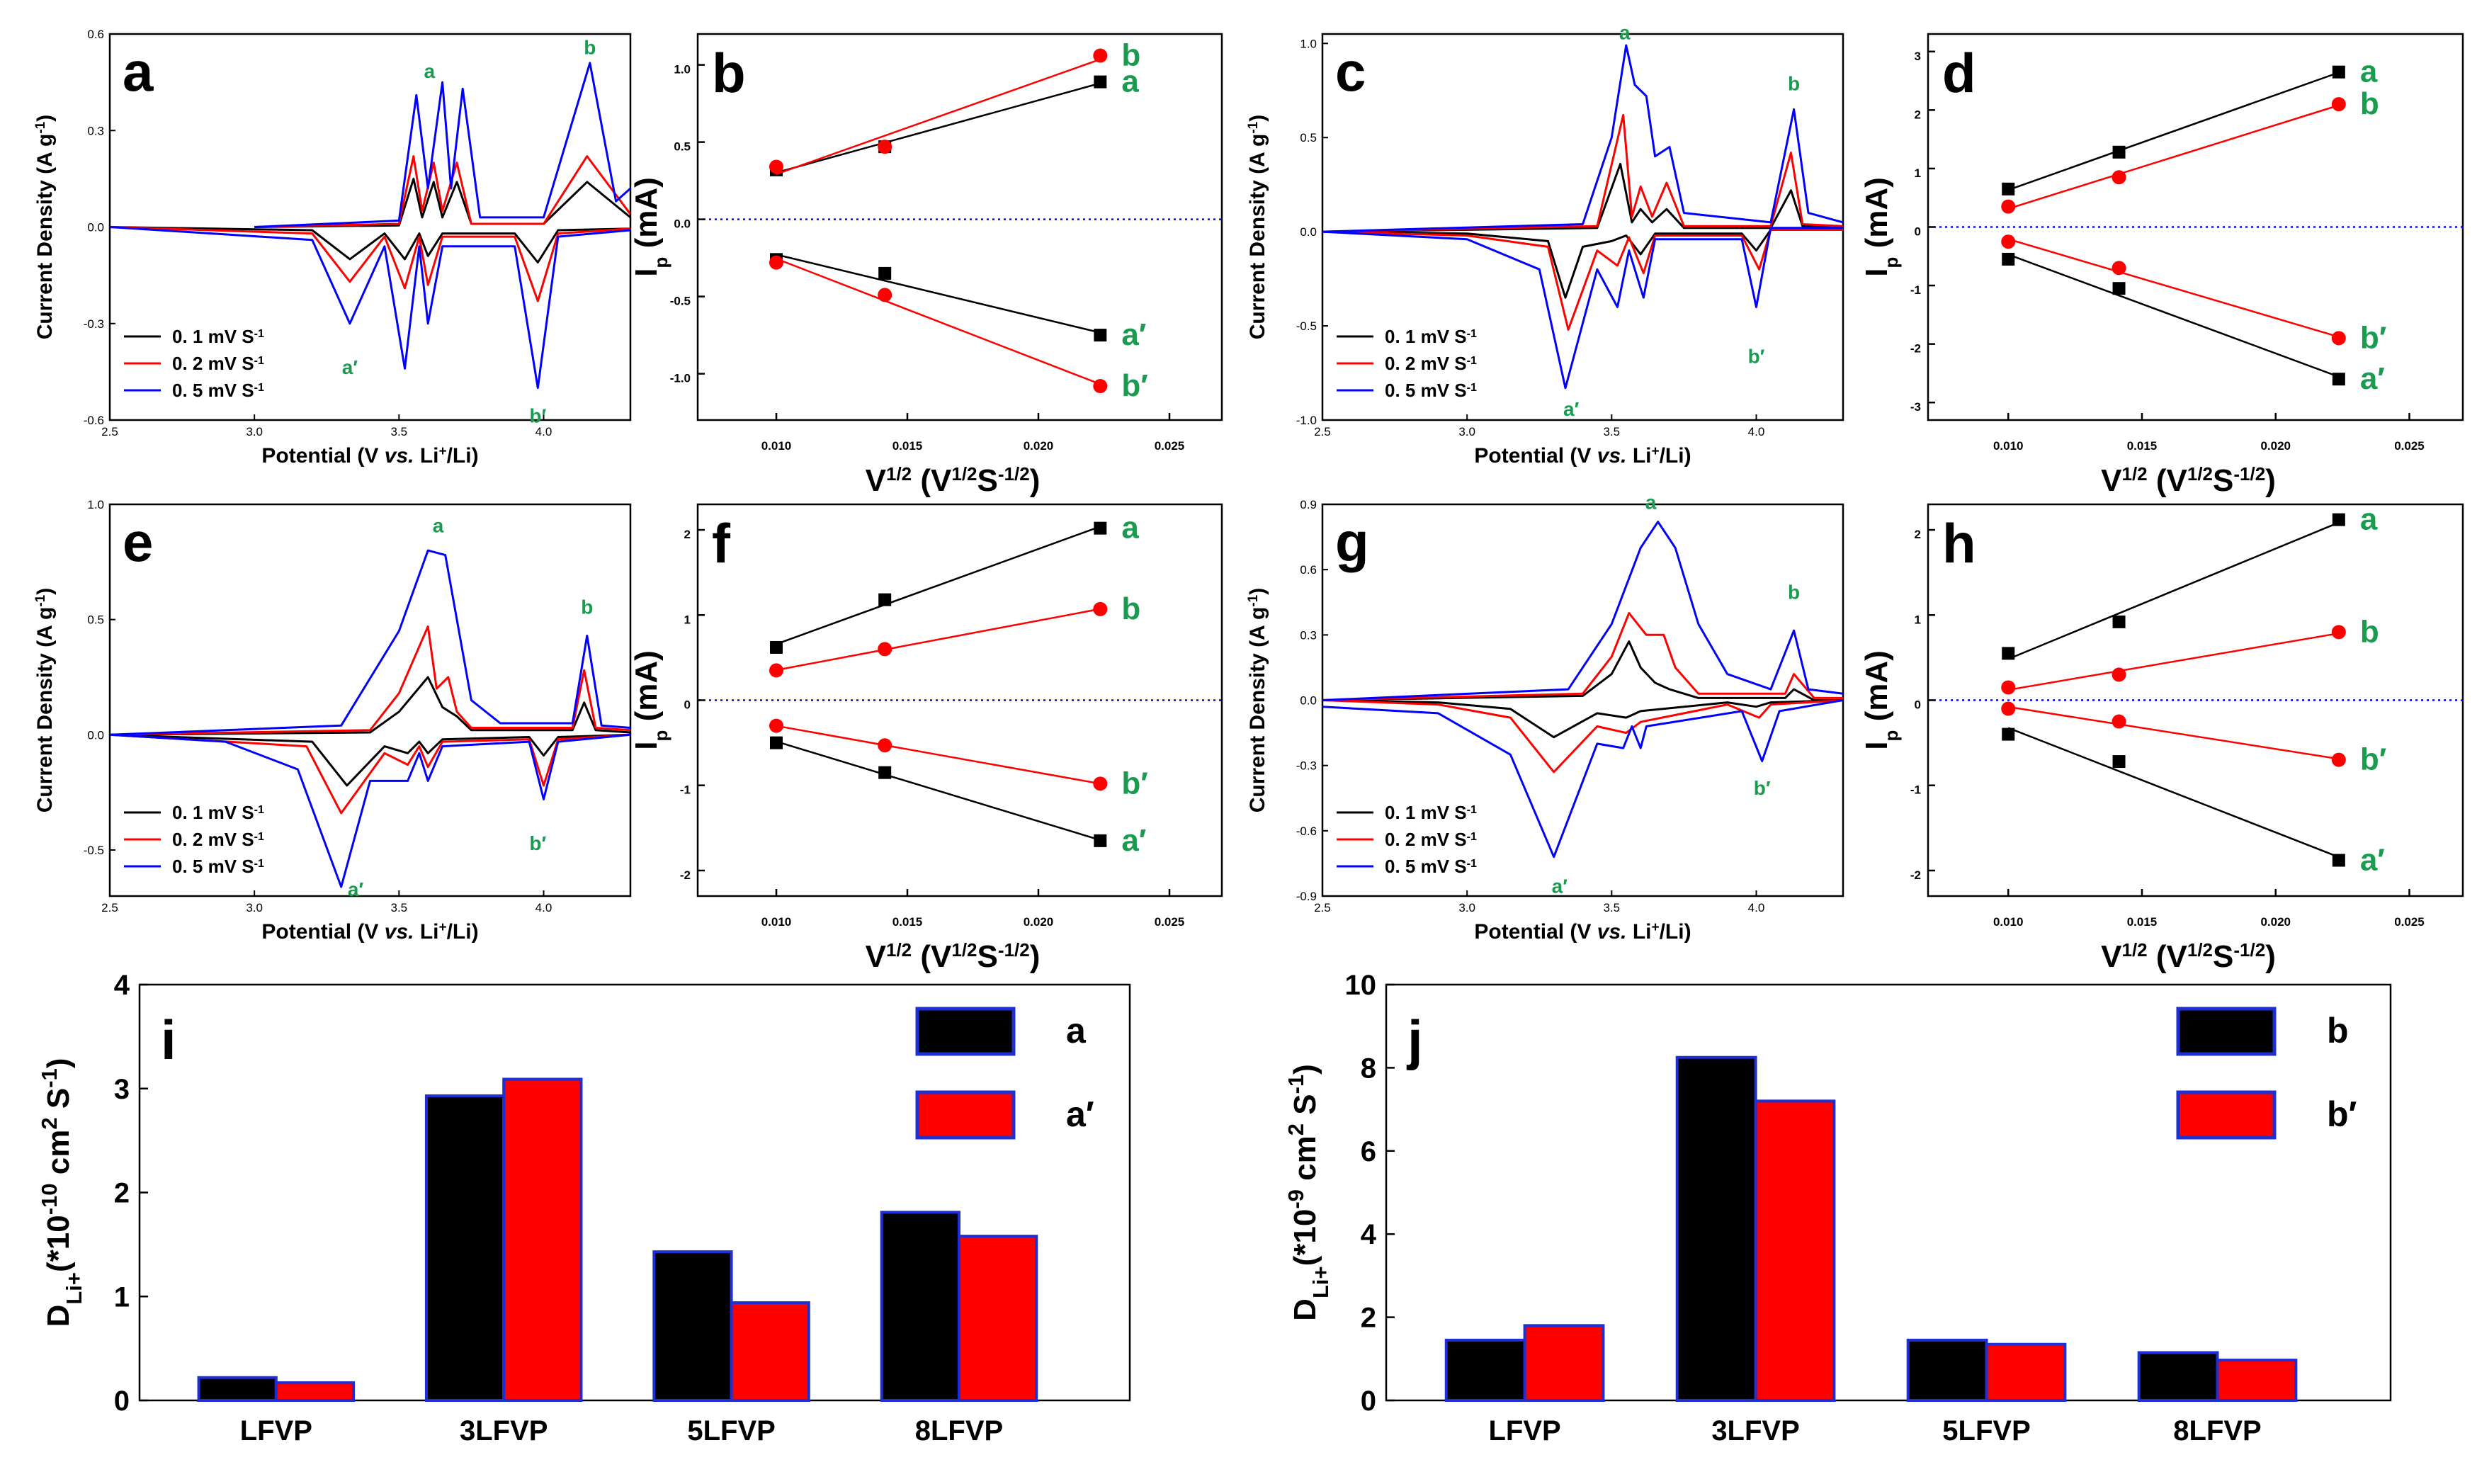  I want to click on x-tick-label: 5LFVP, so click(1986, 1430).